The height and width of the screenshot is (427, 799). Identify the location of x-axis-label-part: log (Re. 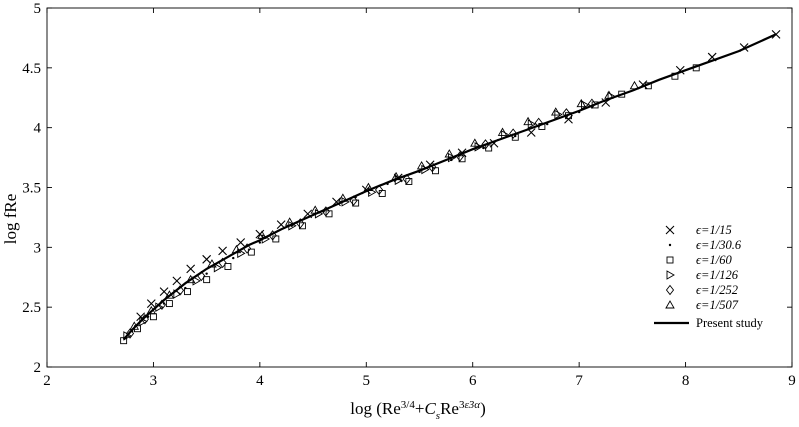
(375, 408).